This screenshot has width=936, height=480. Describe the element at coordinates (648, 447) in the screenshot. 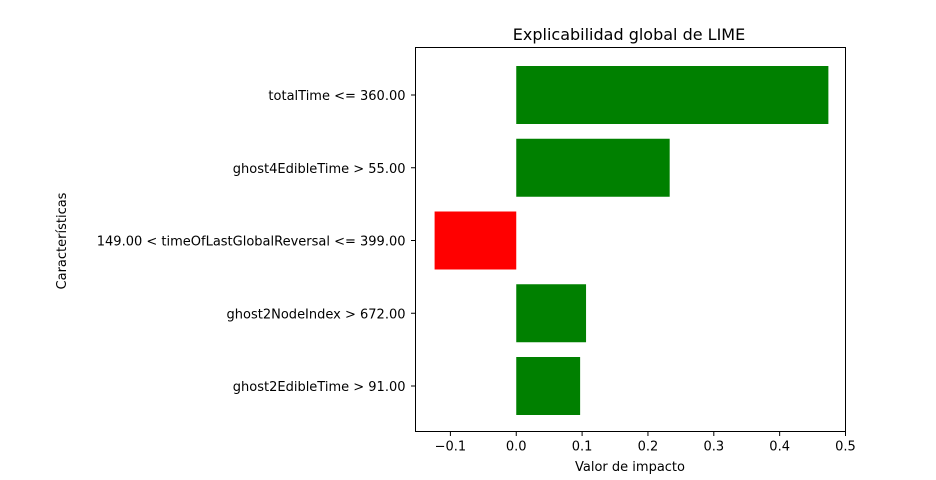

I see `x-tick-label: 0.2` at that location.